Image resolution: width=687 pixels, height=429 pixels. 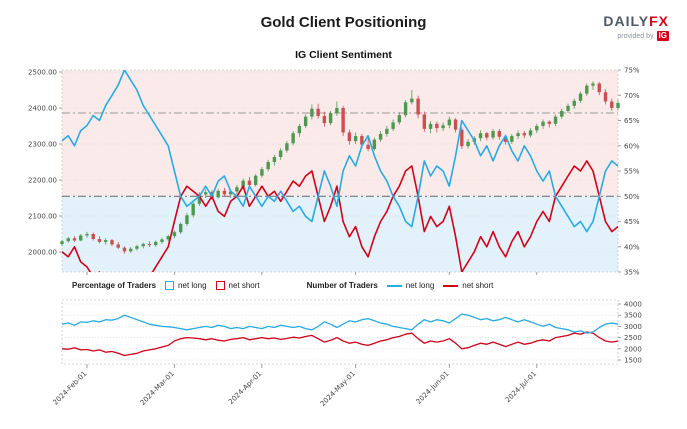 I want to click on logo-tagline: provided by IG, so click(x=636, y=36).